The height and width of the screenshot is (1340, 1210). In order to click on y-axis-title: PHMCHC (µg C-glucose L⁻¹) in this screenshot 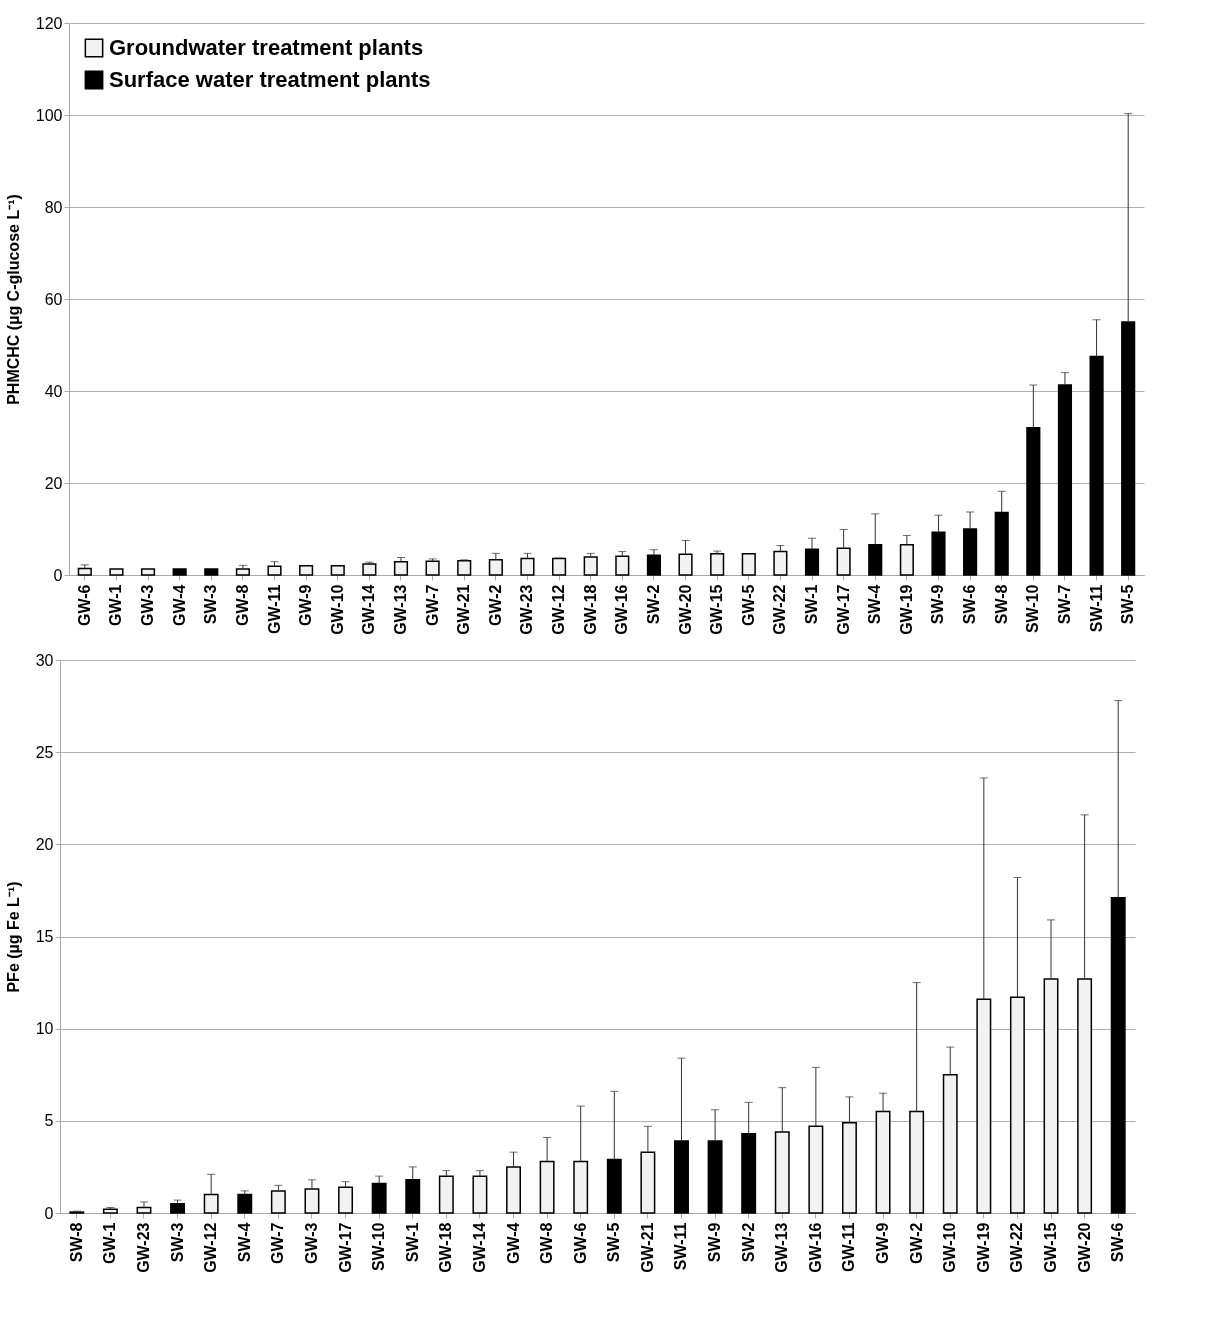, I will do `click(13, 299)`.